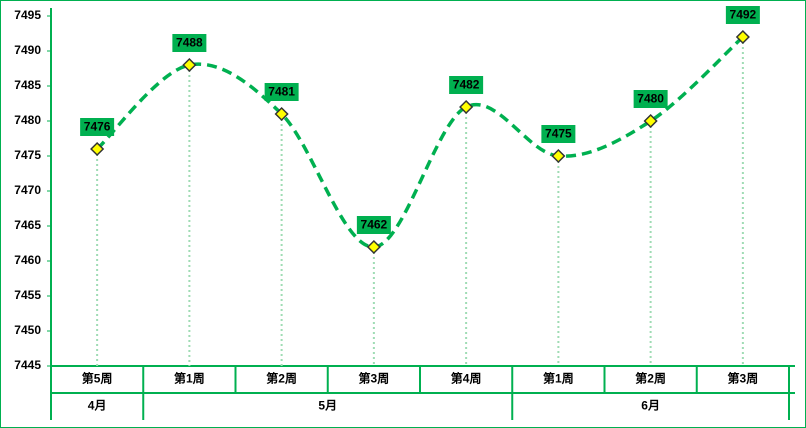 The height and width of the screenshot is (428, 806). Describe the element at coordinates (27, 190) in the screenshot. I see `y-tick-label: 7470` at that location.